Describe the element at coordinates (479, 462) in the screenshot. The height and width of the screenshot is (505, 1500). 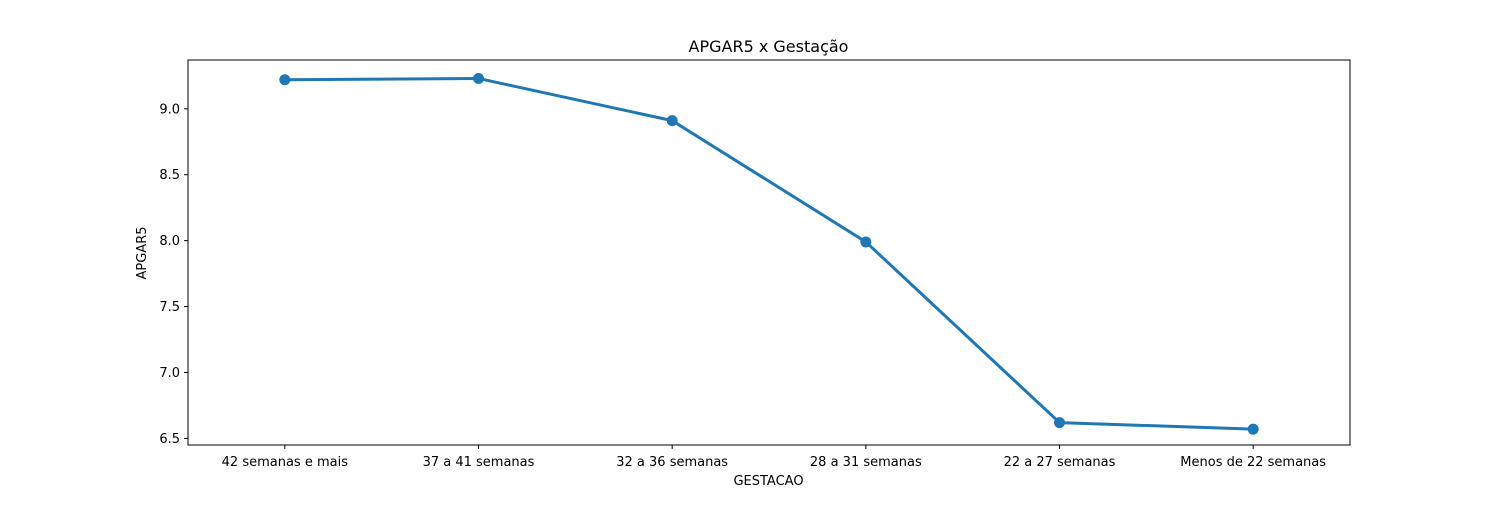
I see `x-tick-label: 37 a 41 semanas` at that location.